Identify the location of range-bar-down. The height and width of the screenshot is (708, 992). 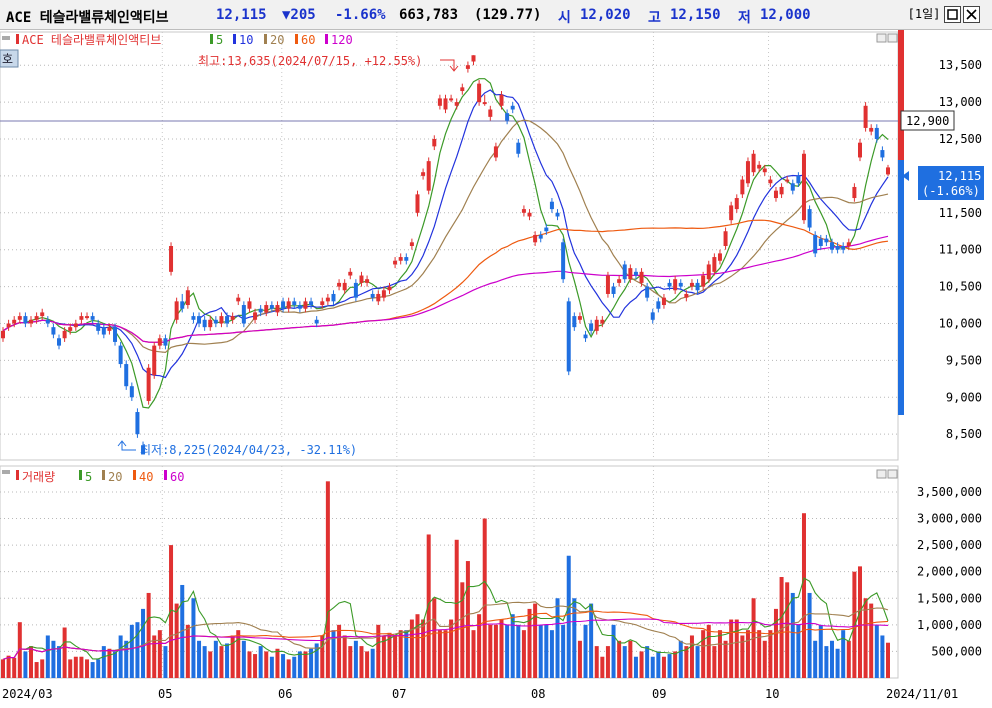
(901, 287).